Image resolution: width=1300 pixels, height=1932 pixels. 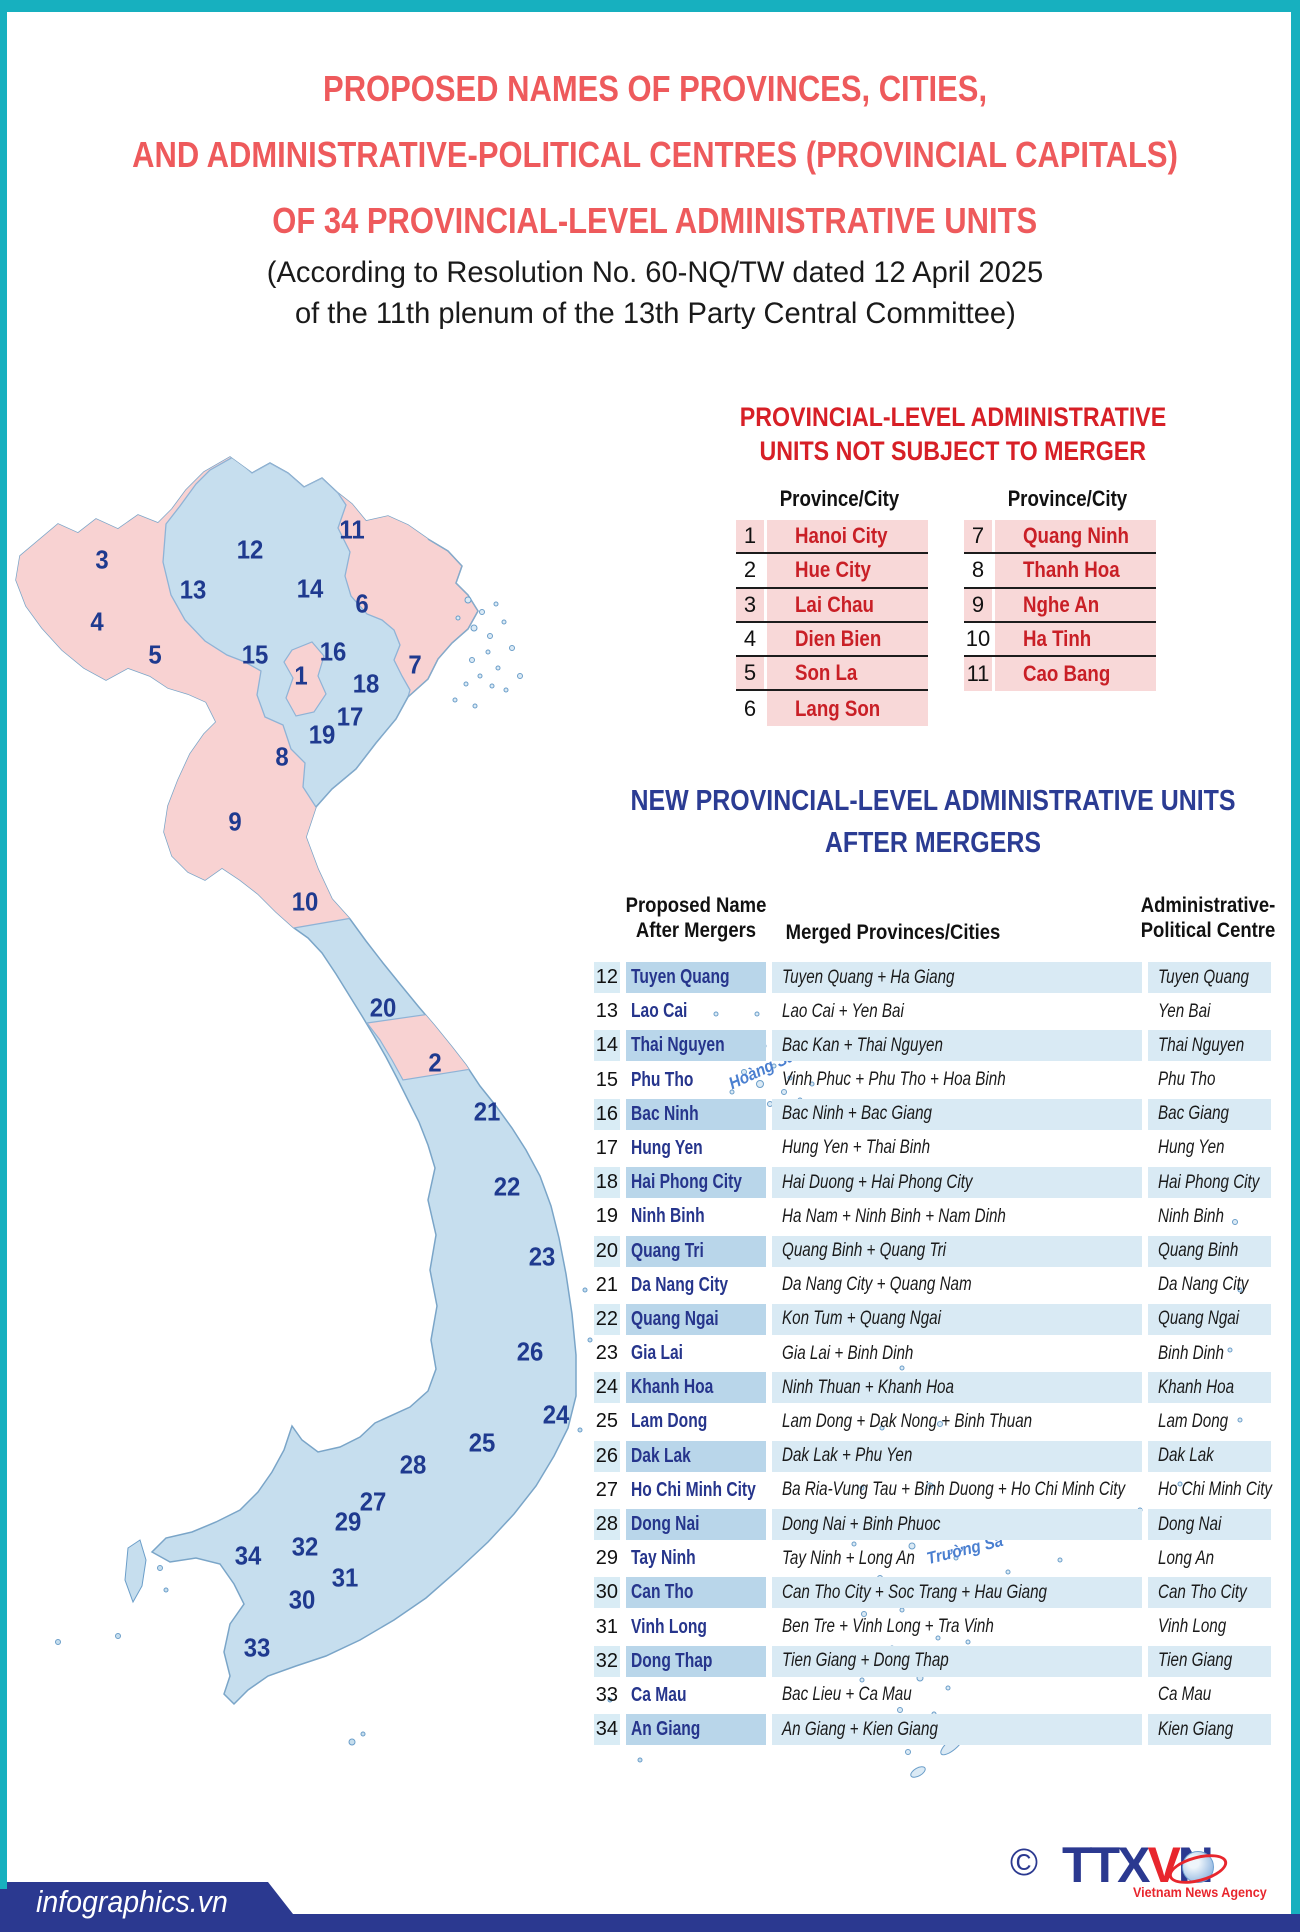 I want to click on political-centre: Quang Binh, so click(x=1209, y=1251).